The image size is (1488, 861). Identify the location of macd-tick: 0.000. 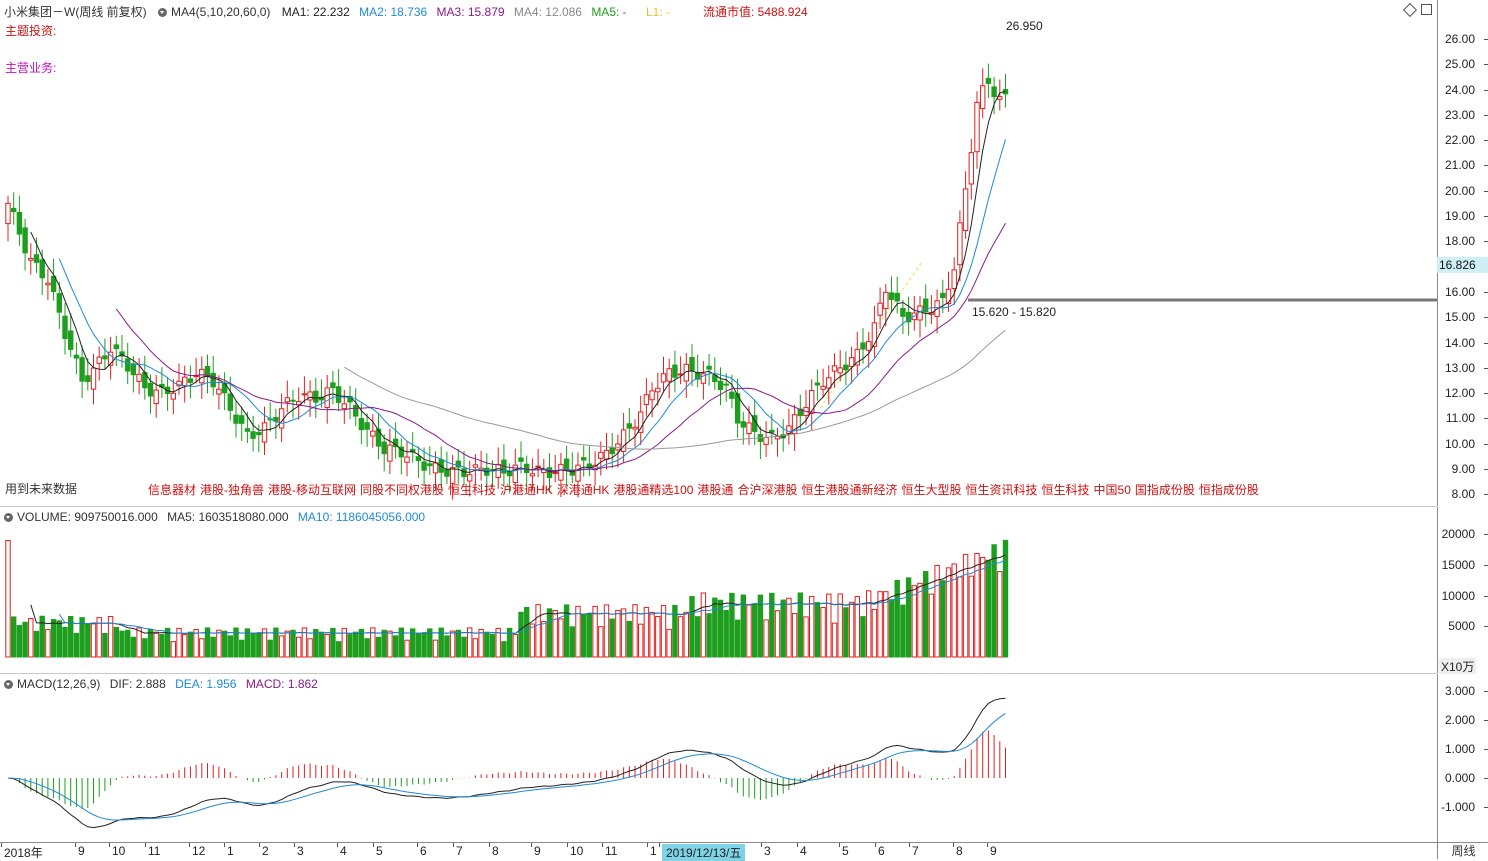
(1466, 778).